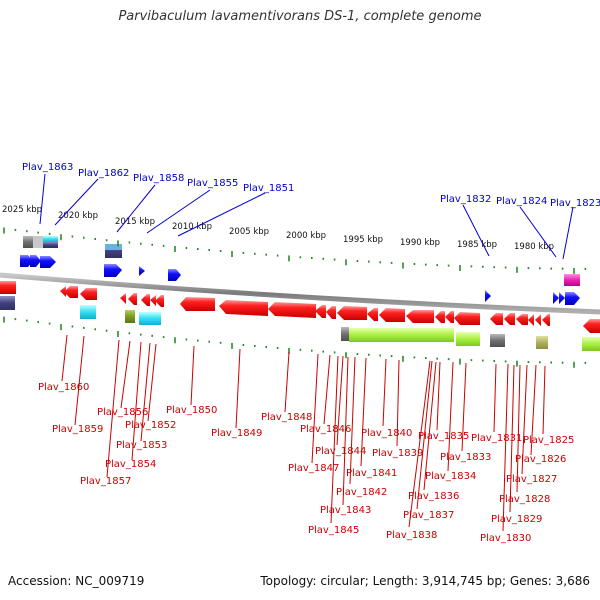 This screenshot has height=600, width=600. What do you see at coordinates (521, 201) in the screenshot?
I see `gene-label-plav-1824: Plav_1824` at bounding box center [521, 201].